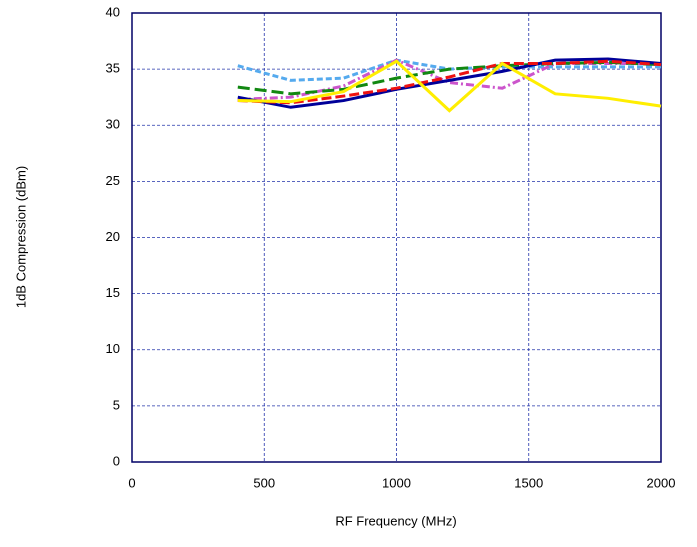 This screenshot has width=697, height=547. I want to click on y-tick-label: 0, so click(116, 460).